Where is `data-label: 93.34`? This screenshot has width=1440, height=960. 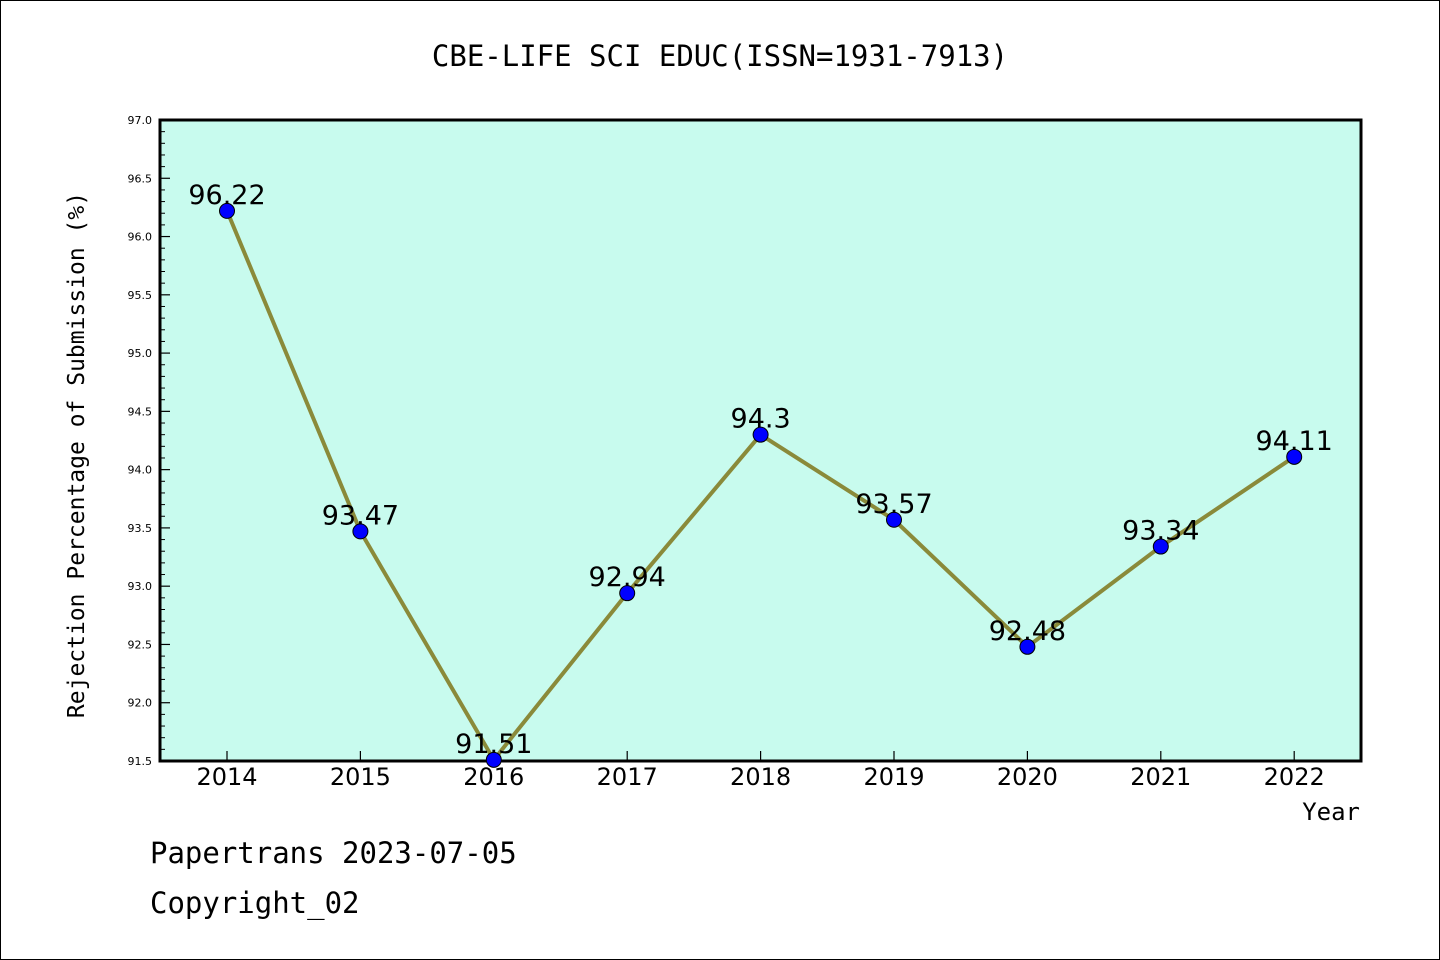 data-label: 93.34 is located at coordinates (1160, 531).